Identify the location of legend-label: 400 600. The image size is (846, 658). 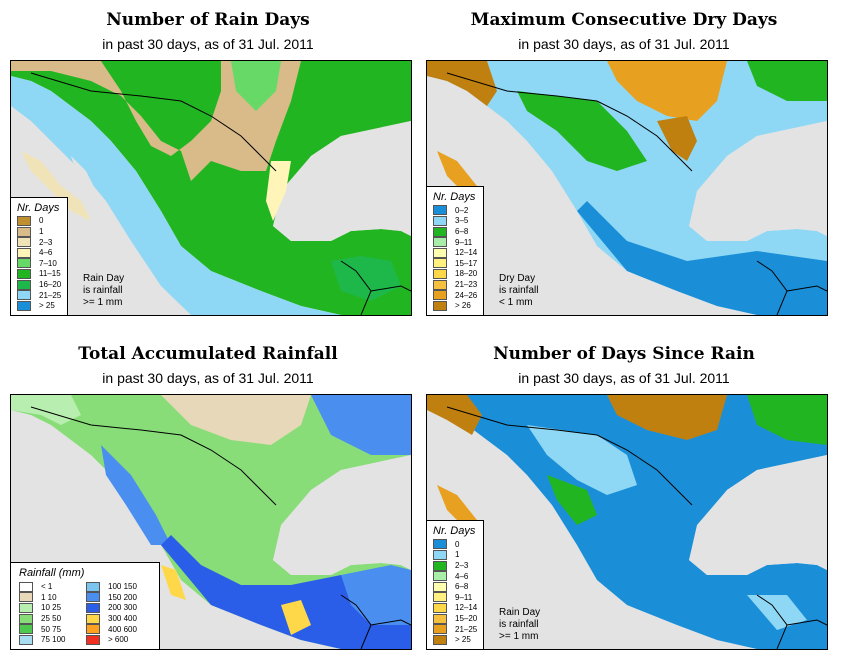
(122, 629).